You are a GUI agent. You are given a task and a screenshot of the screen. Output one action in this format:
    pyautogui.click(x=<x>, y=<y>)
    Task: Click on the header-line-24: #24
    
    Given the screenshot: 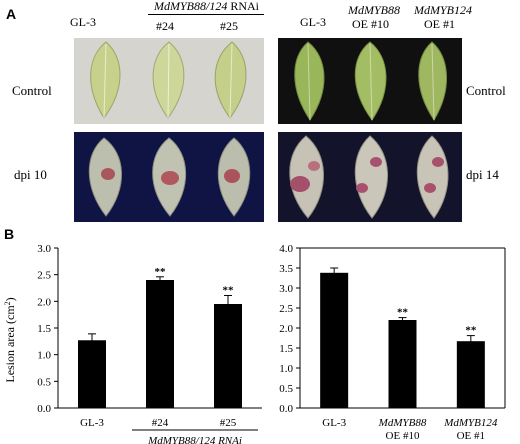 What is the action you would take?
    pyautogui.click(x=165, y=26)
    